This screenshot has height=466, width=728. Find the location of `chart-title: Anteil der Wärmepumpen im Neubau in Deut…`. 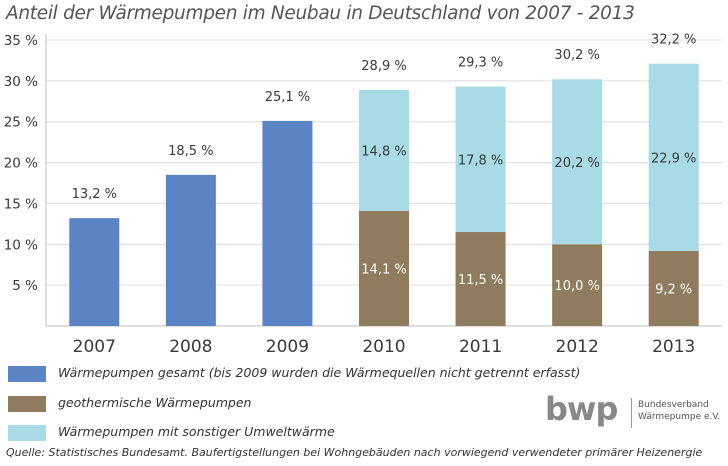

chart-title: Anteil der Wärmepumpen im Neubau in Deut… is located at coordinates (320, 13).